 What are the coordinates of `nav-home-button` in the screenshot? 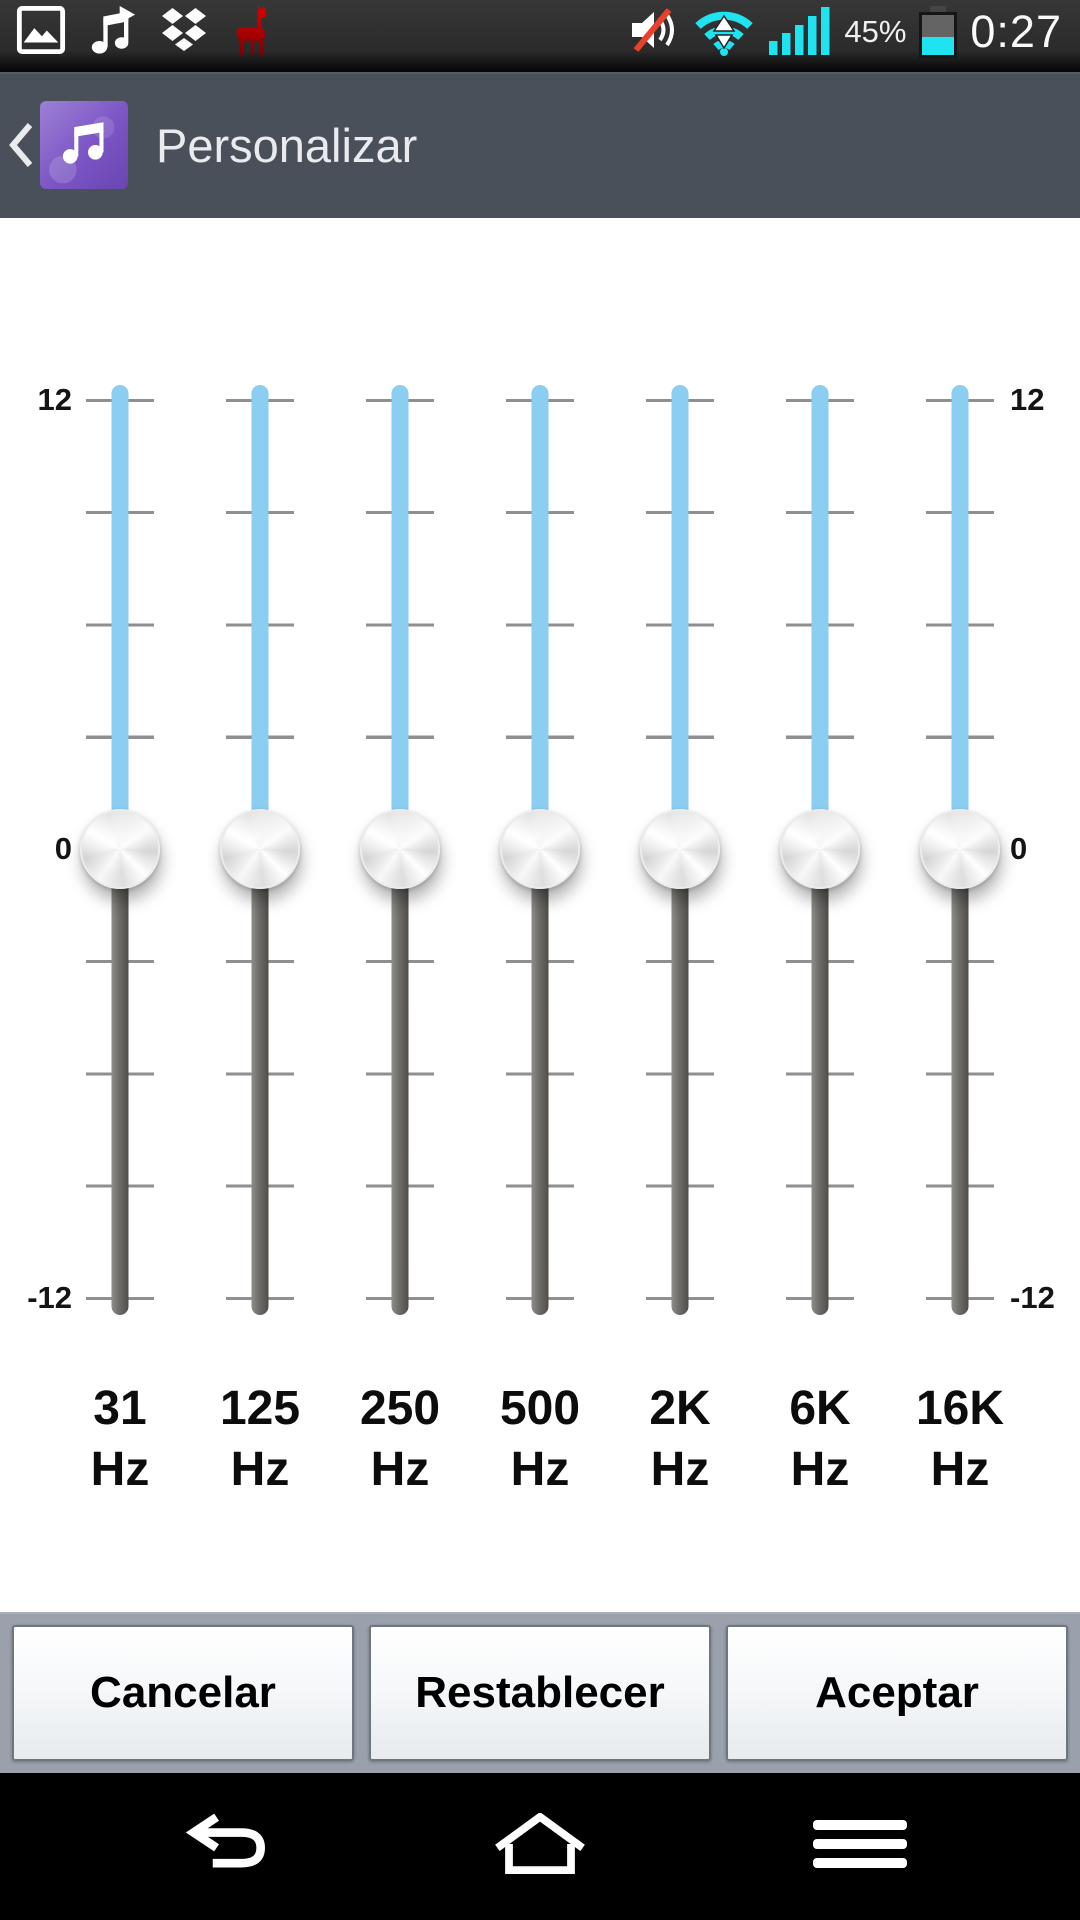 It's located at (540, 1846).